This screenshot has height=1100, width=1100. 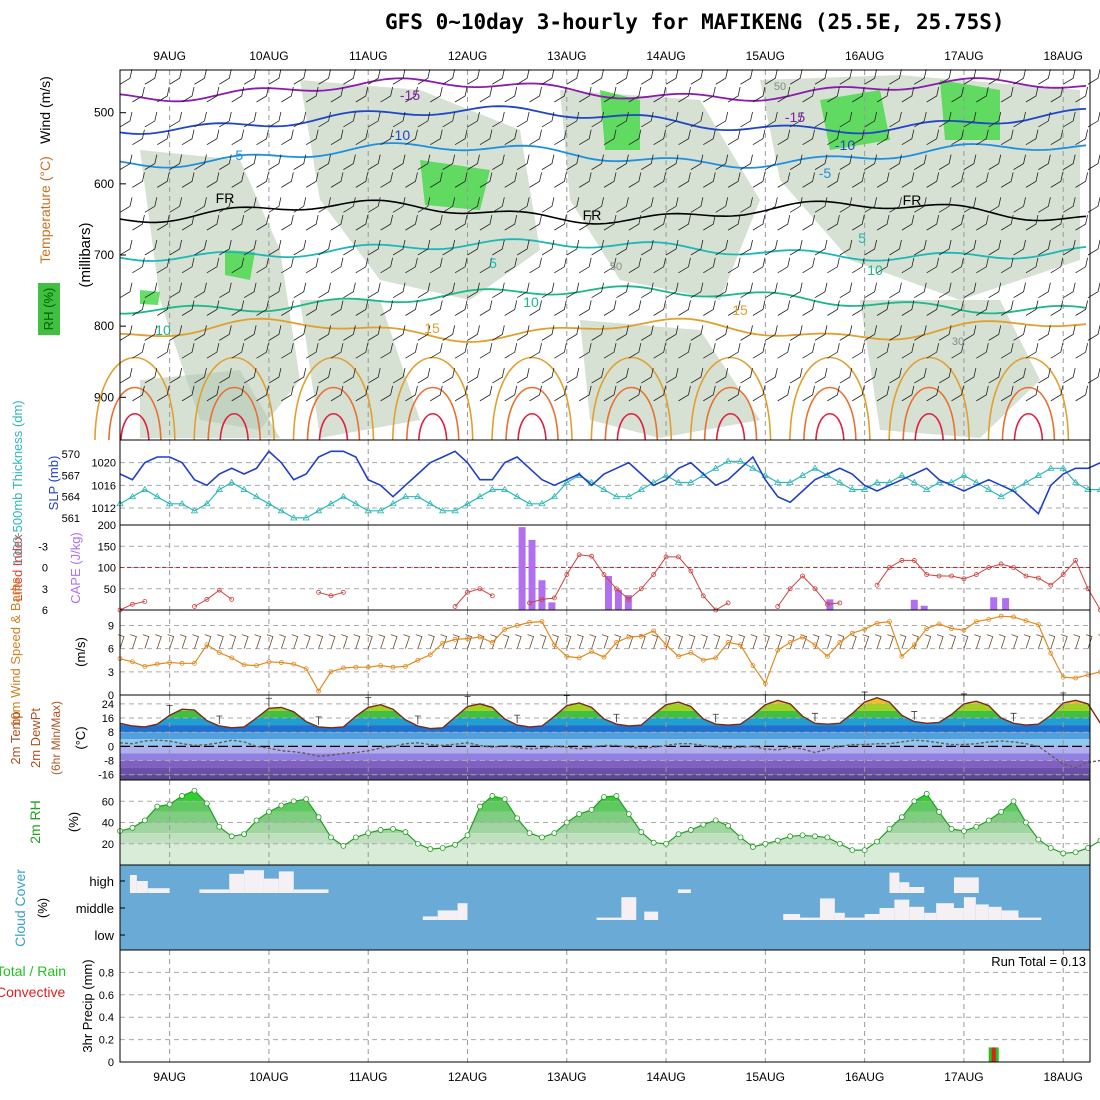 What do you see at coordinates (765, 56) in the screenshot?
I see `x-tick-label-top: 15AUG` at bounding box center [765, 56].